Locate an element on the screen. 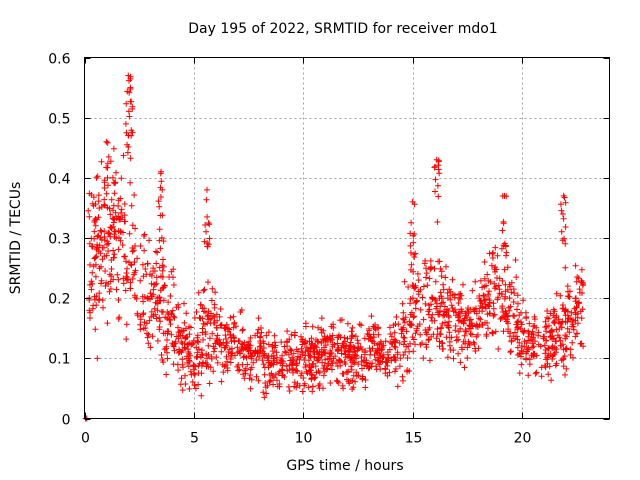 The image size is (640, 480). x-axis-label: GPS time / hours is located at coordinates (344, 466).